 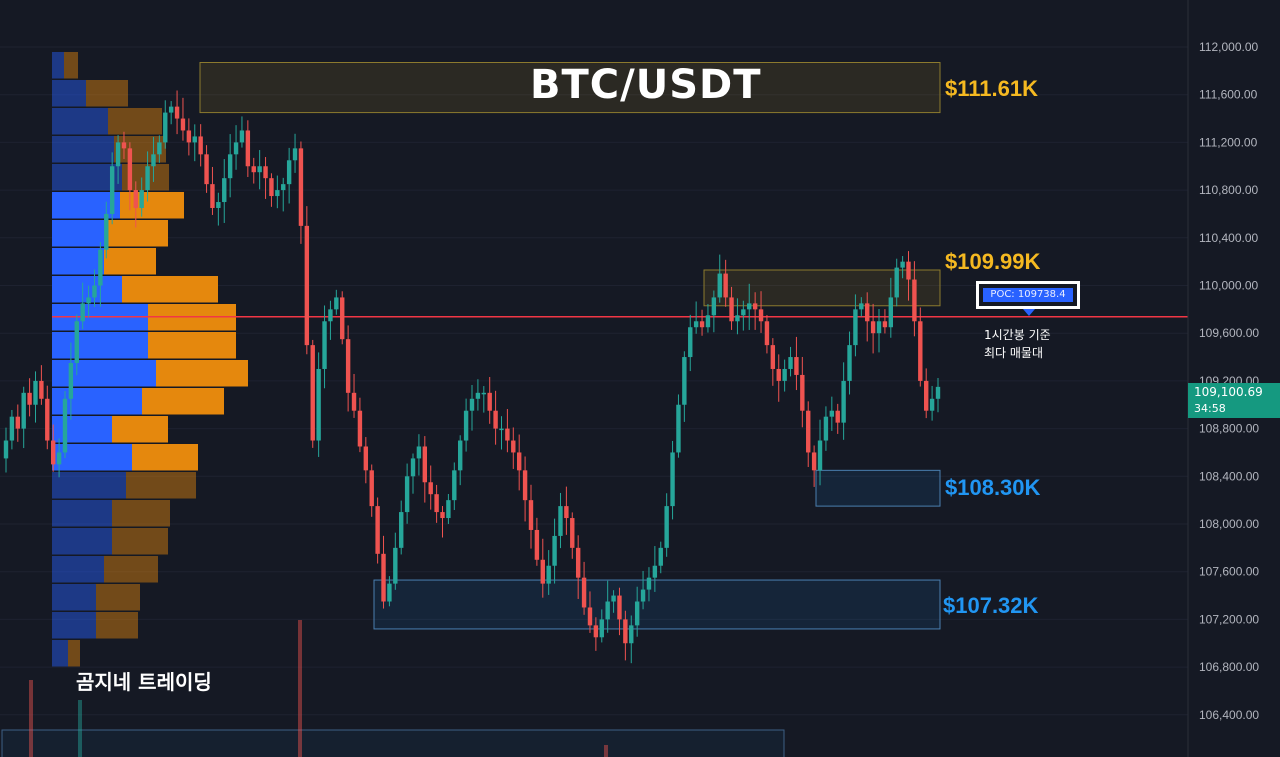 I want to click on y-axis-tick-label: 106,800.00, so click(x=1229, y=667).